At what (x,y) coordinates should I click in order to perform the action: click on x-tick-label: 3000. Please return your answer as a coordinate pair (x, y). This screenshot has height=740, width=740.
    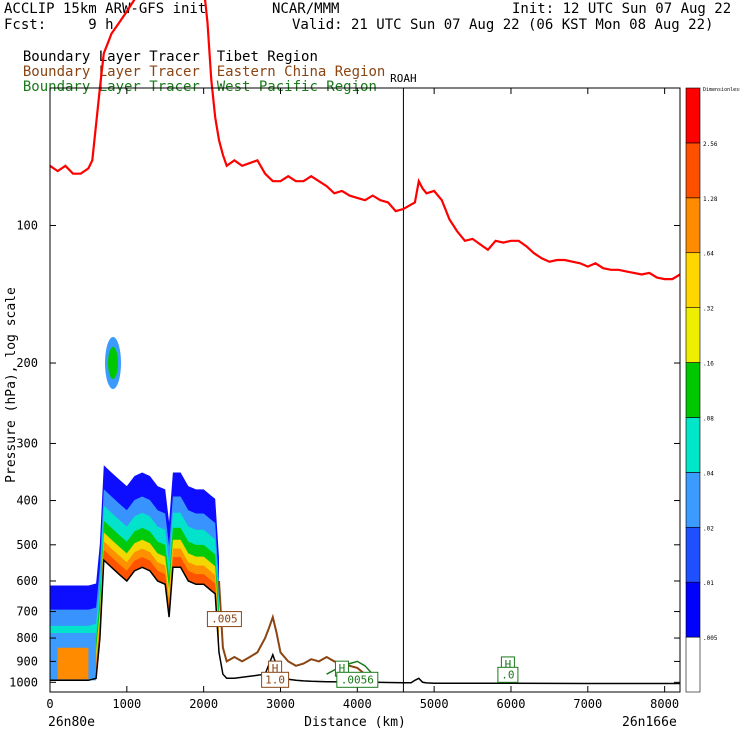
    Looking at the image, I should click on (280, 704).